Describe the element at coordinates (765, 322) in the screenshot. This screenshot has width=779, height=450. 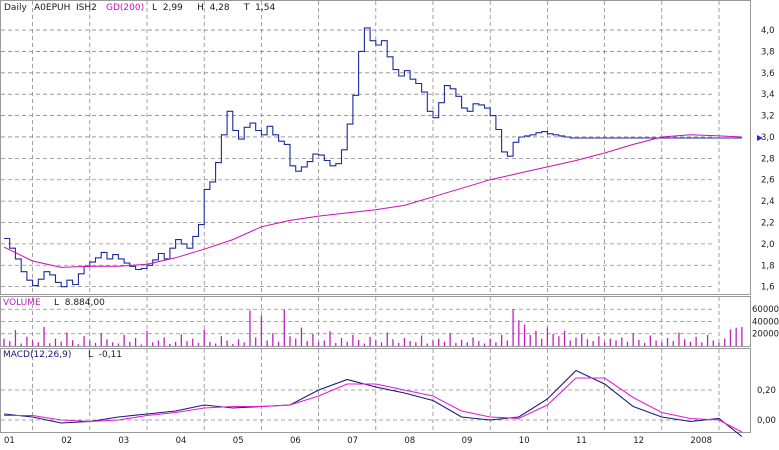
I see `volume-tick-label: 400000` at that location.